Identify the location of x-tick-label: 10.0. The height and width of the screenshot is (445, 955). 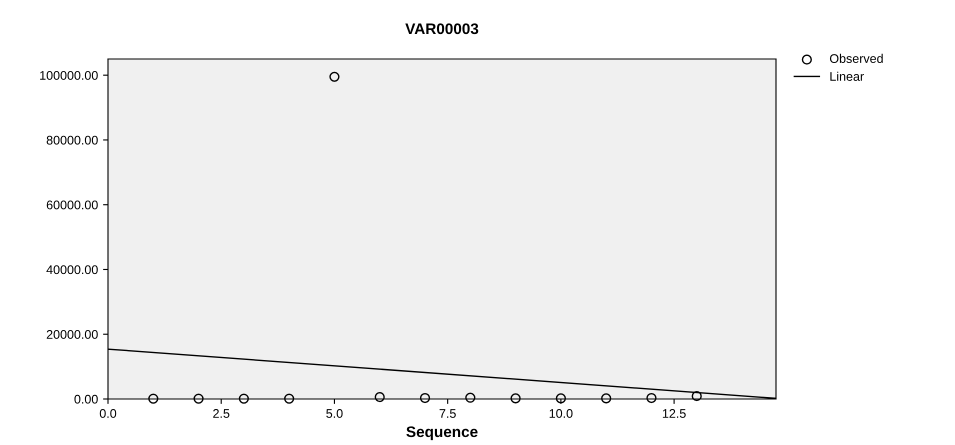
(561, 413).